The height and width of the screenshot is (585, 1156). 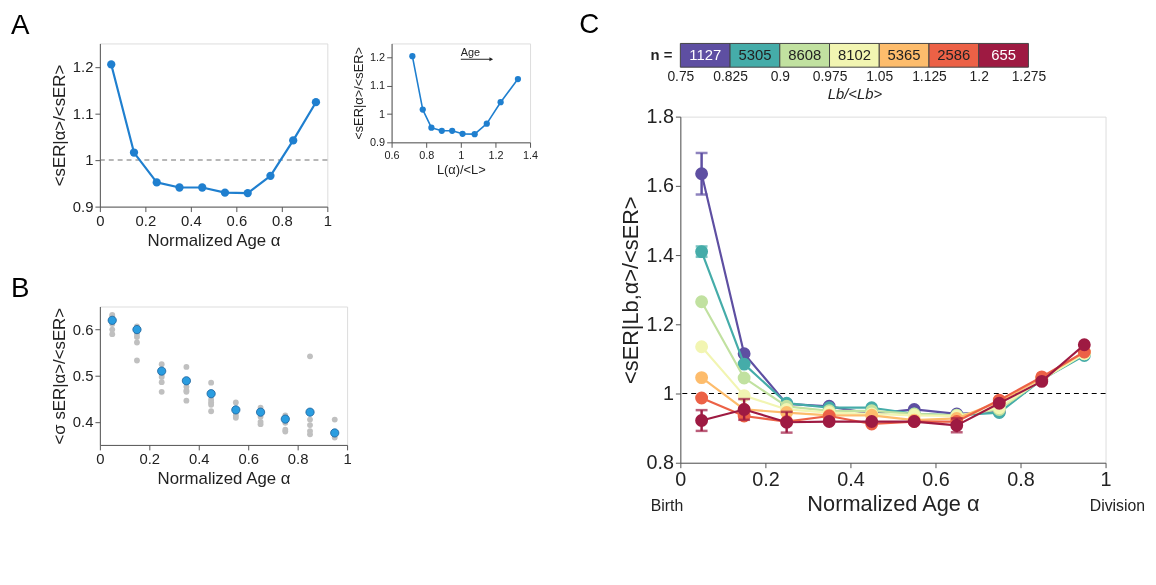 I want to click on y-axis-title: <sER|Lb,α>/<sER>, so click(x=630, y=290).